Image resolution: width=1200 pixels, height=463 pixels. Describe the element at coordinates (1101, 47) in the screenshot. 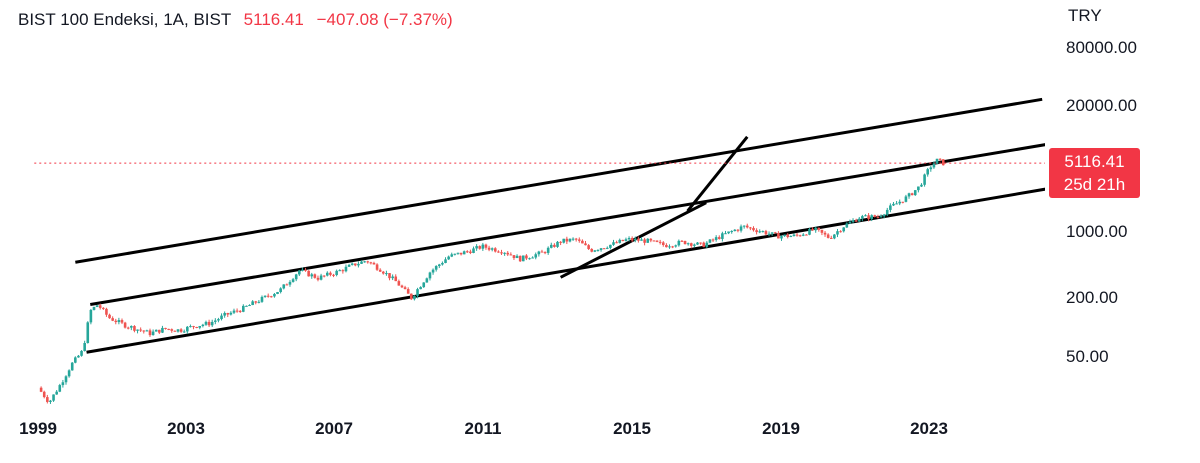

I see `y-tick-label: 80000.00` at that location.